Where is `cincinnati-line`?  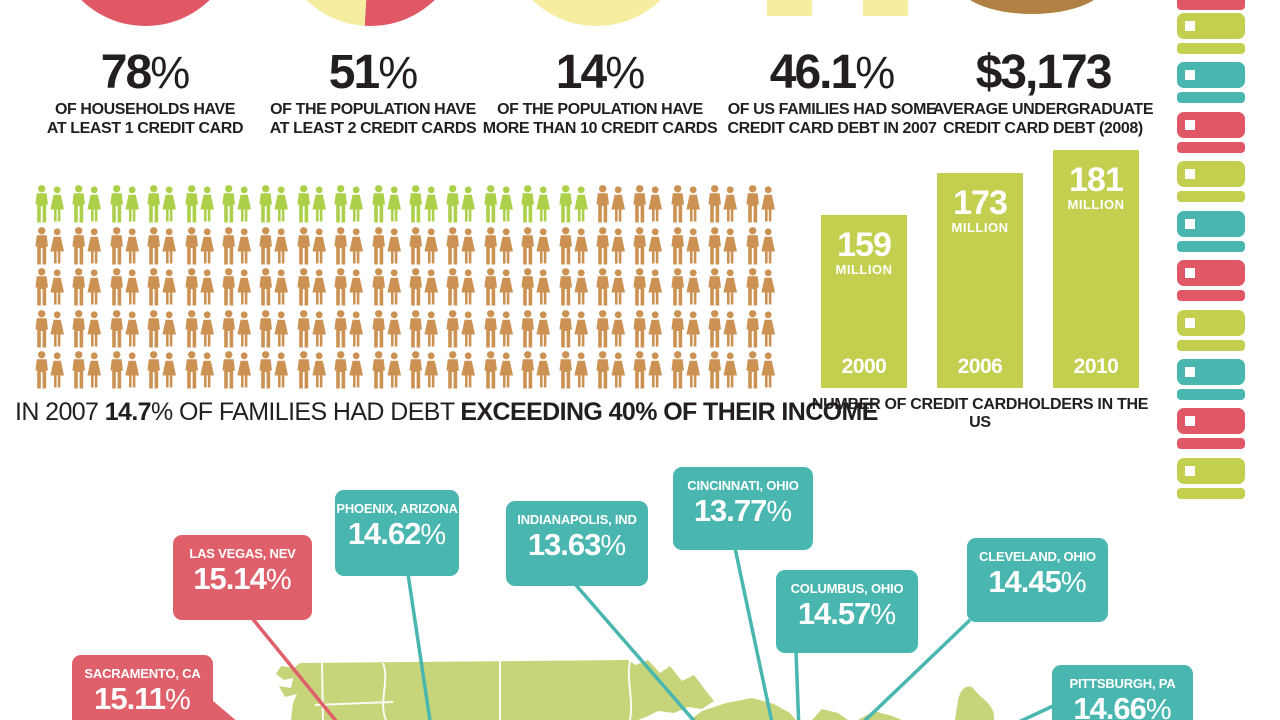
cincinnati-line is located at coordinates (753, 633).